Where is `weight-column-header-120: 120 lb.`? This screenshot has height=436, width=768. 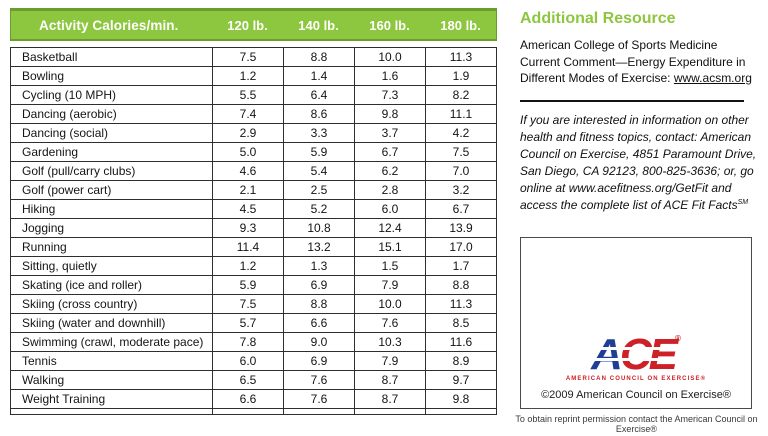
weight-column-header-120: 120 lb. is located at coordinates (247, 25).